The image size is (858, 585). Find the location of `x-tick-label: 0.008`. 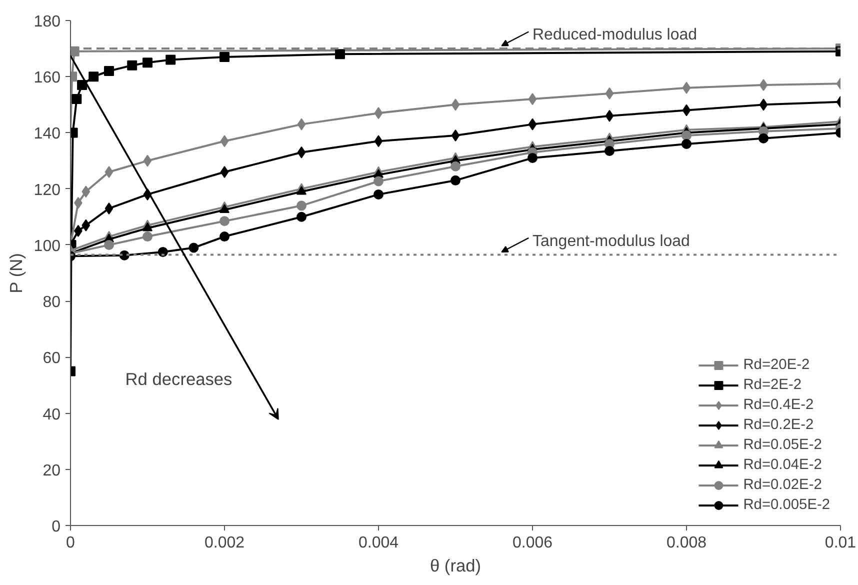

x-tick-label: 0.008 is located at coordinates (686, 543).